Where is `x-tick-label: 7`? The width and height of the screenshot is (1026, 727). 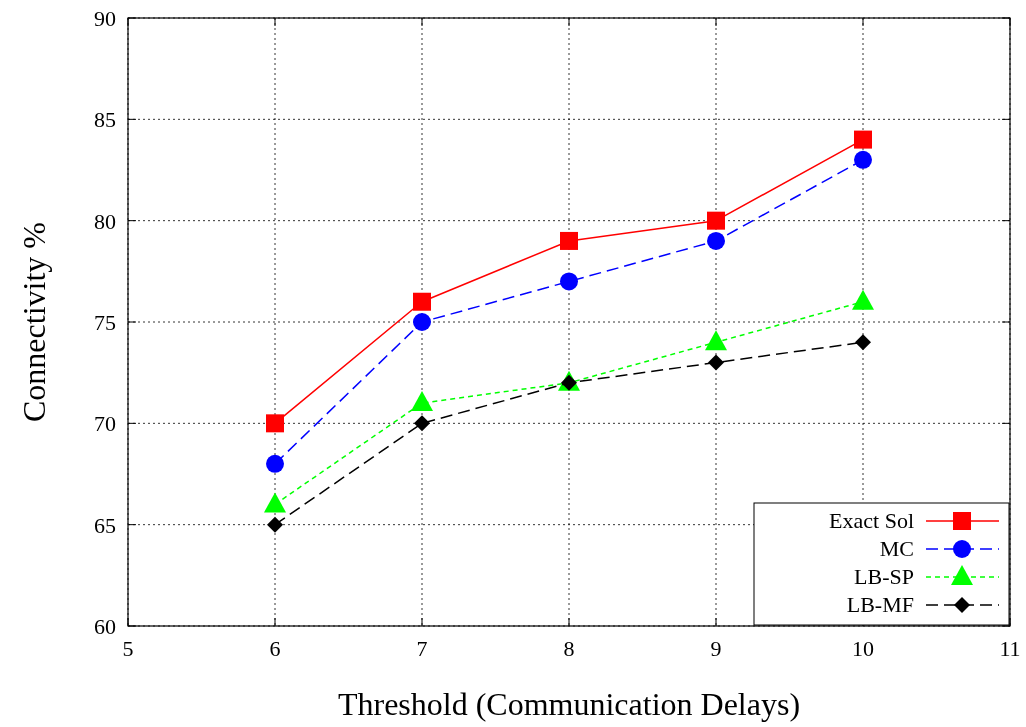 x-tick-label: 7 is located at coordinates (422, 648).